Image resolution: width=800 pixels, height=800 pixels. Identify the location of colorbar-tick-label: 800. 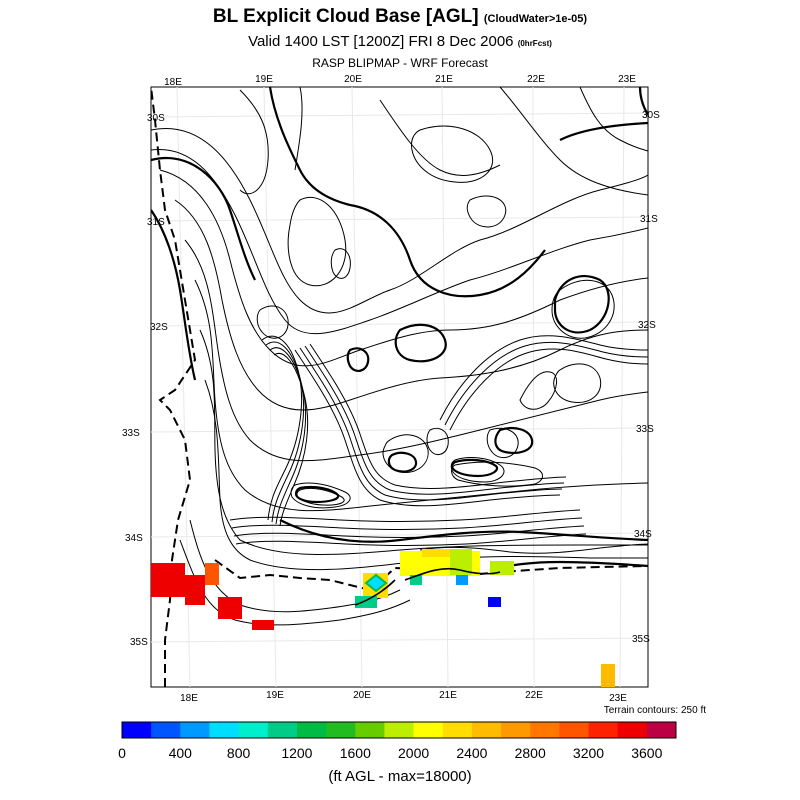
(239, 753).